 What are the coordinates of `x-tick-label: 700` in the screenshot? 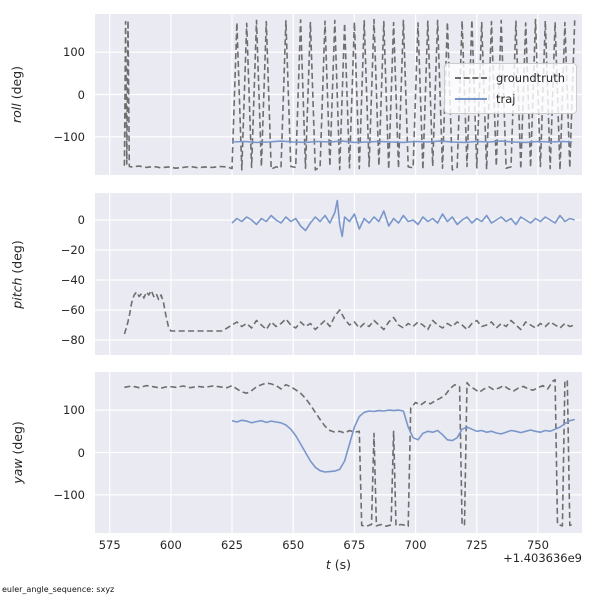 It's located at (415, 545).